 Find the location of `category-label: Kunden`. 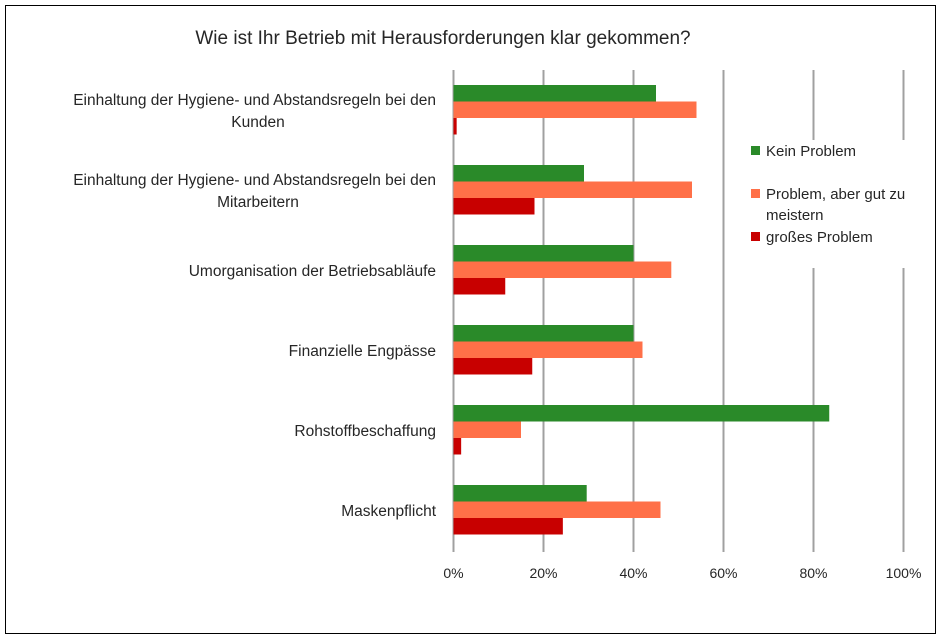

category-label: Kunden is located at coordinates (257, 122).